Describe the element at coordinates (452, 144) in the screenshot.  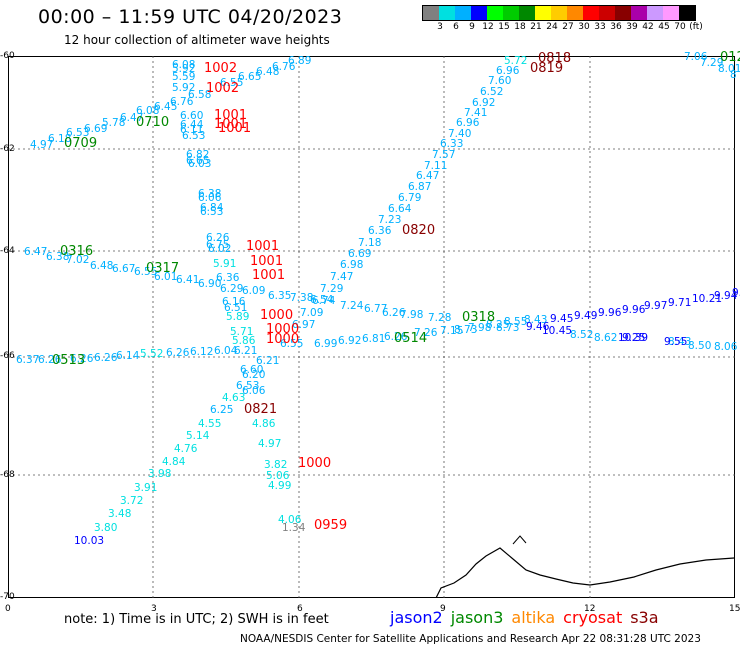
I see `wave-height-reading: 6.33` at that location.